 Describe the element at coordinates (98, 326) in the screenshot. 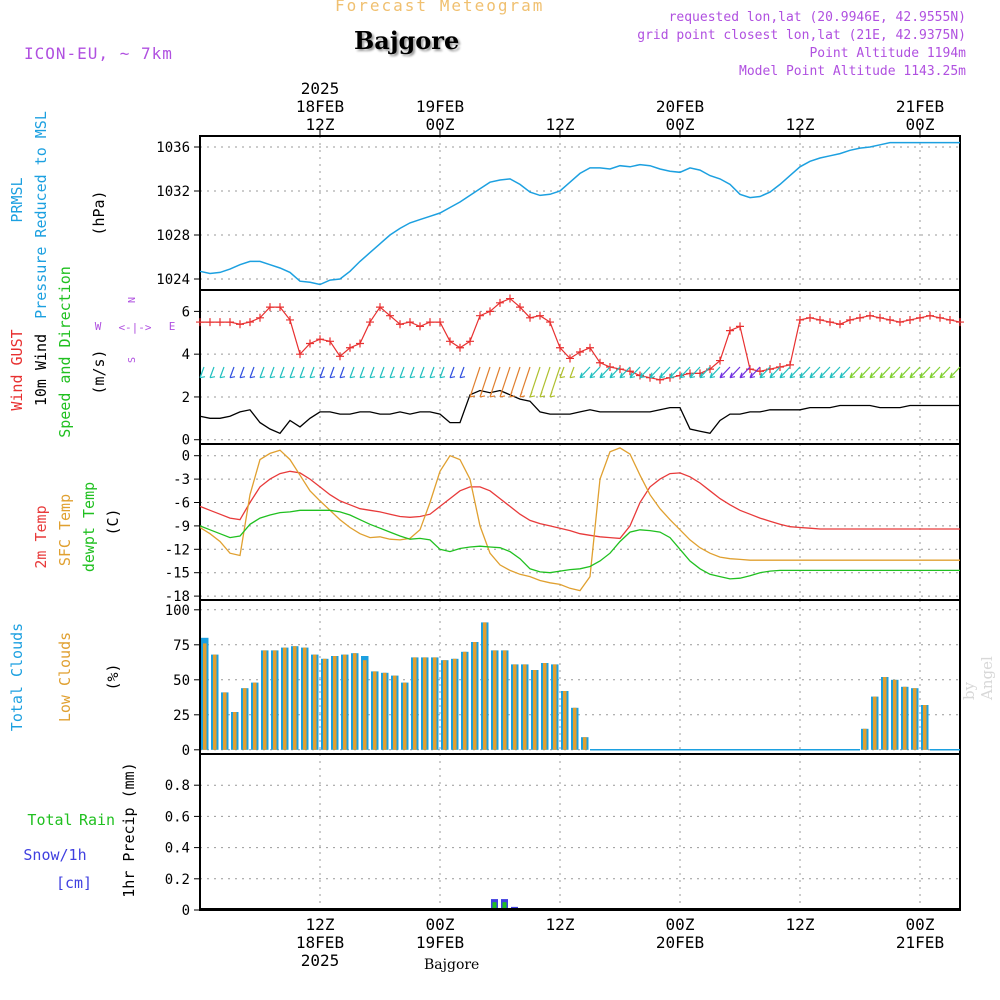

I see `compass-w: W` at that location.